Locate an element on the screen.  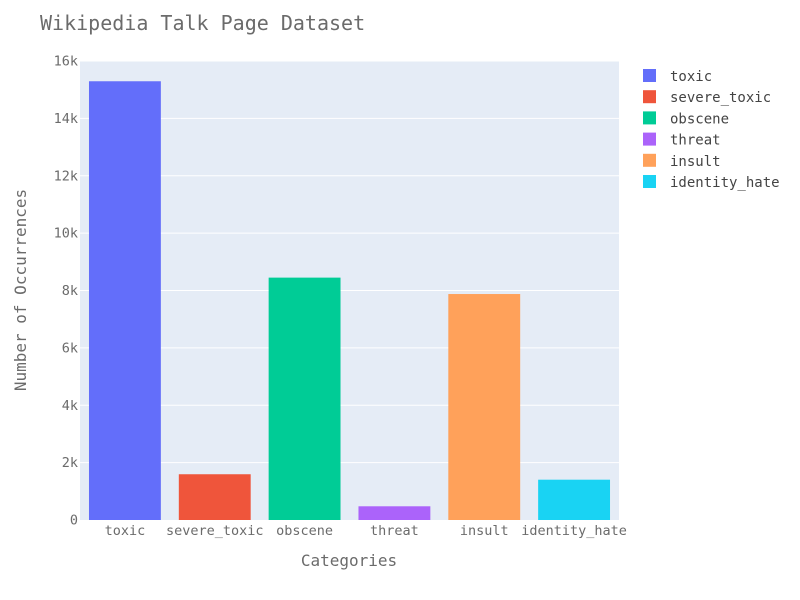
y-tick-label: 14k is located at coordinates (66, 119).